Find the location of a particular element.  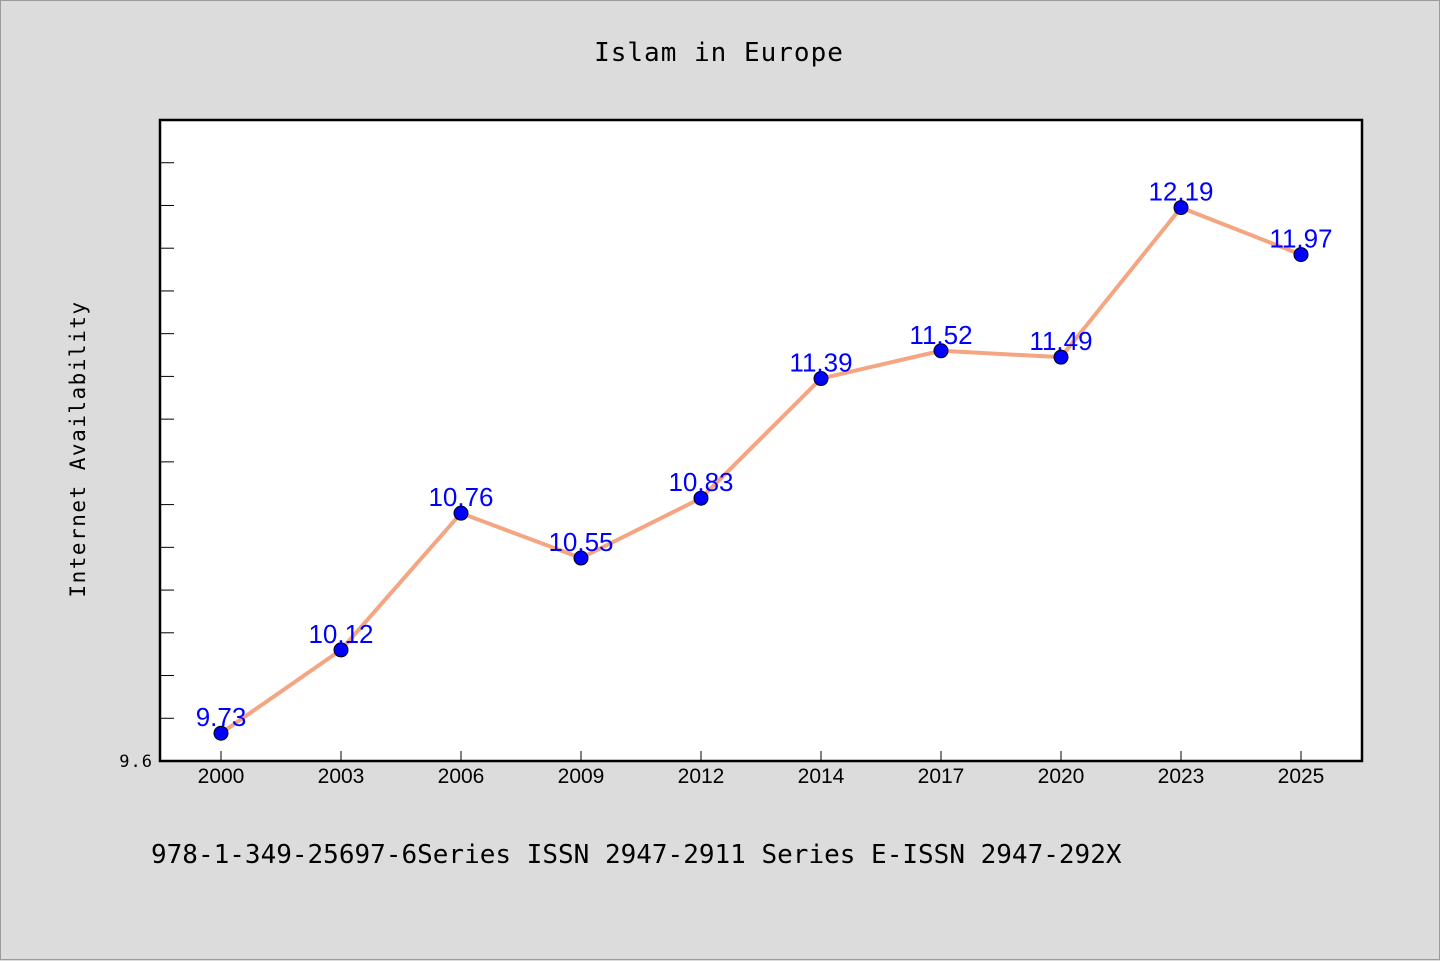

x-tick-label: 2017 is located at coordinates (941, 776).